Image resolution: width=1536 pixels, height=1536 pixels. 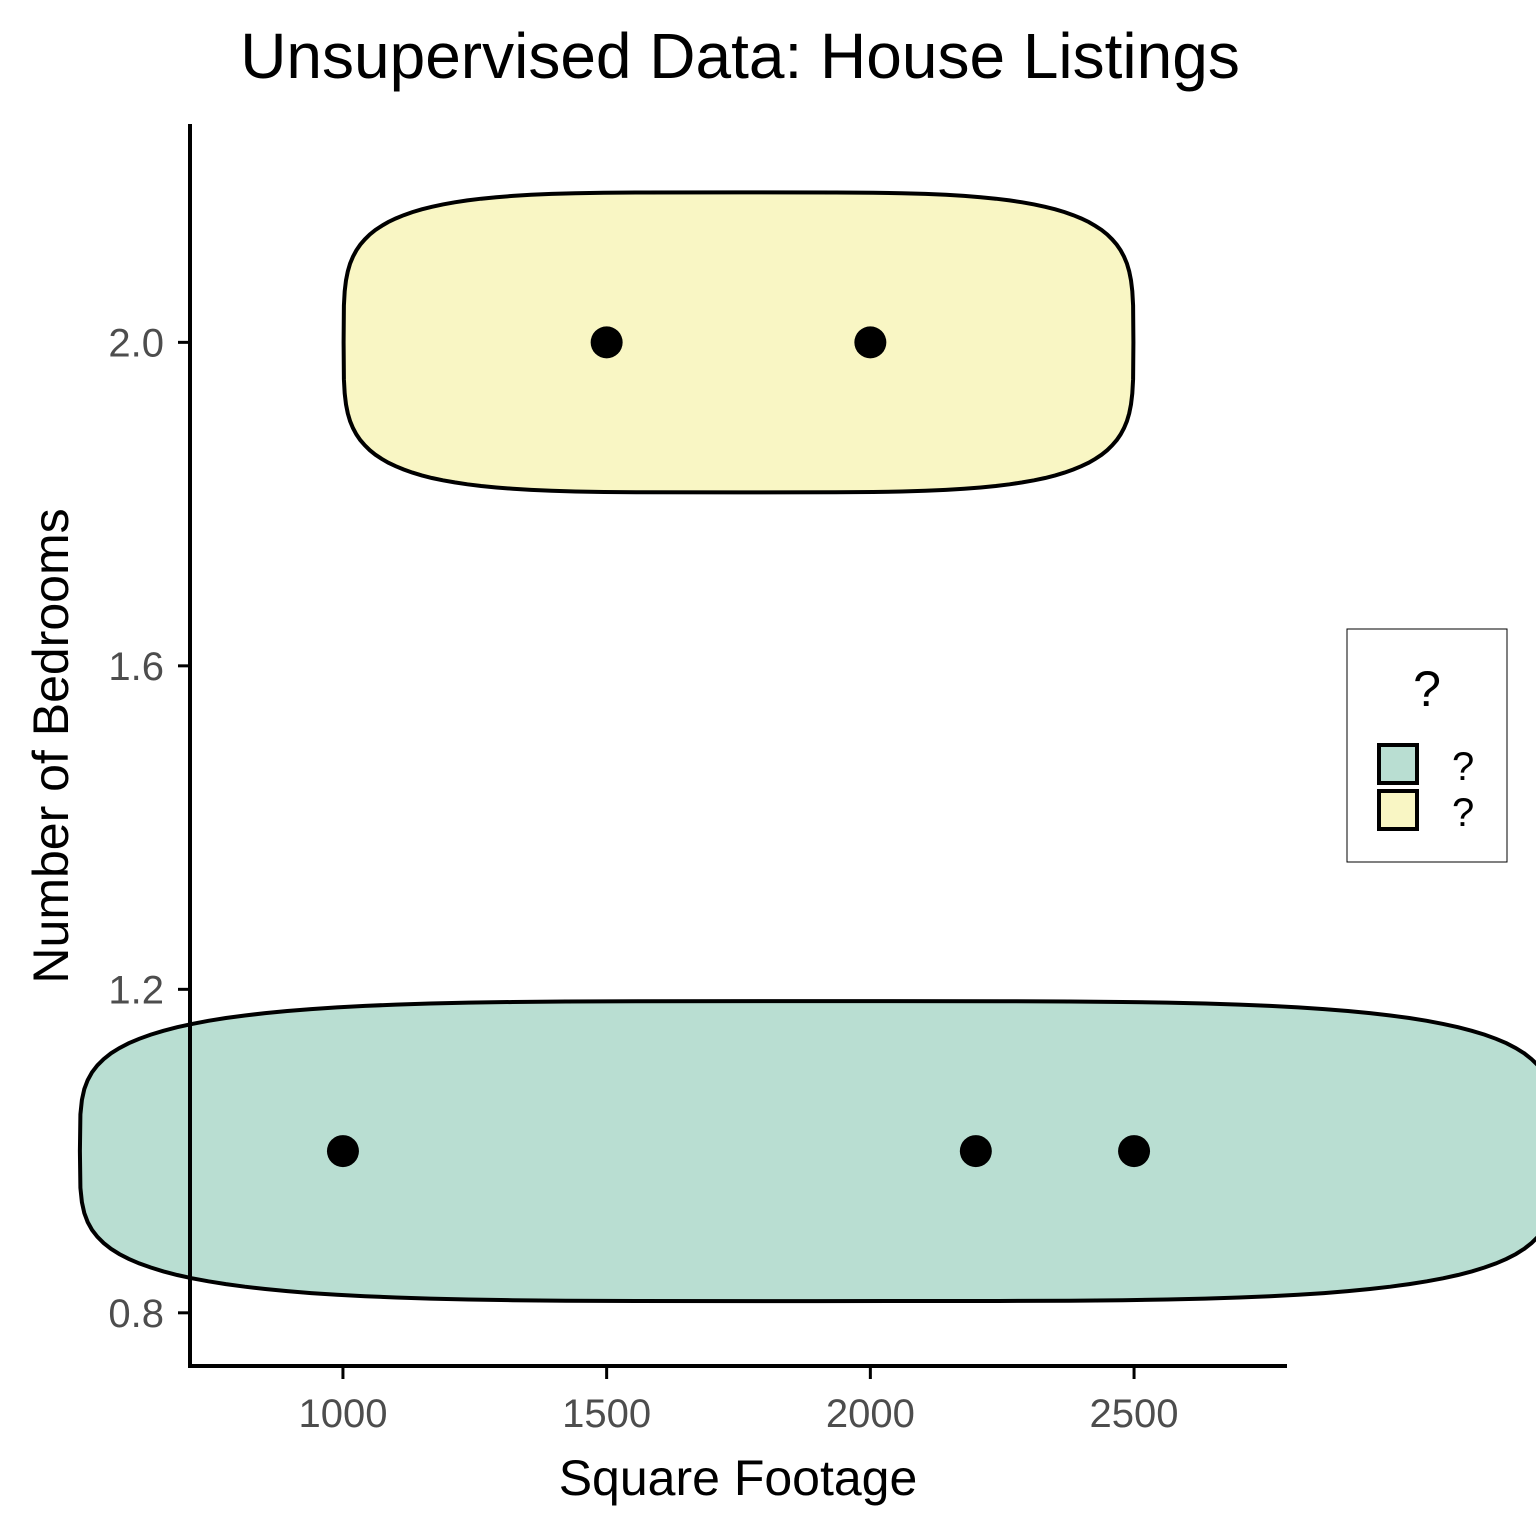 What do you see at coordinates (136, 990) in the screenshot?
I see `y-tick-label: 1.2` at bounding box center [136, 990].